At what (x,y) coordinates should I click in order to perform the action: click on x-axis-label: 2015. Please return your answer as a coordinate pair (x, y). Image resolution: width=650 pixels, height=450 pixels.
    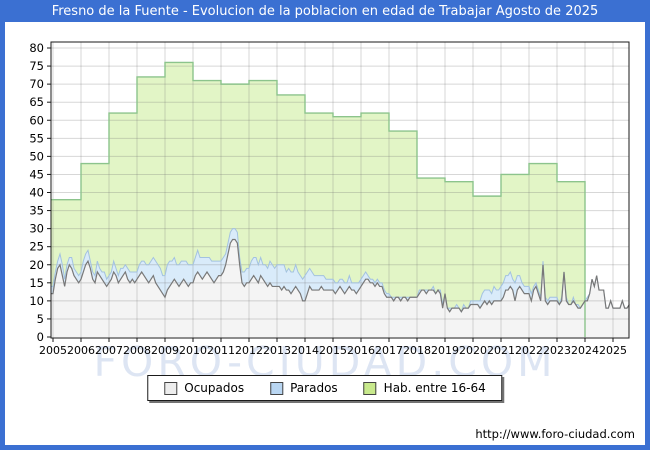
    Looking at the image, I should click on (333, 350).